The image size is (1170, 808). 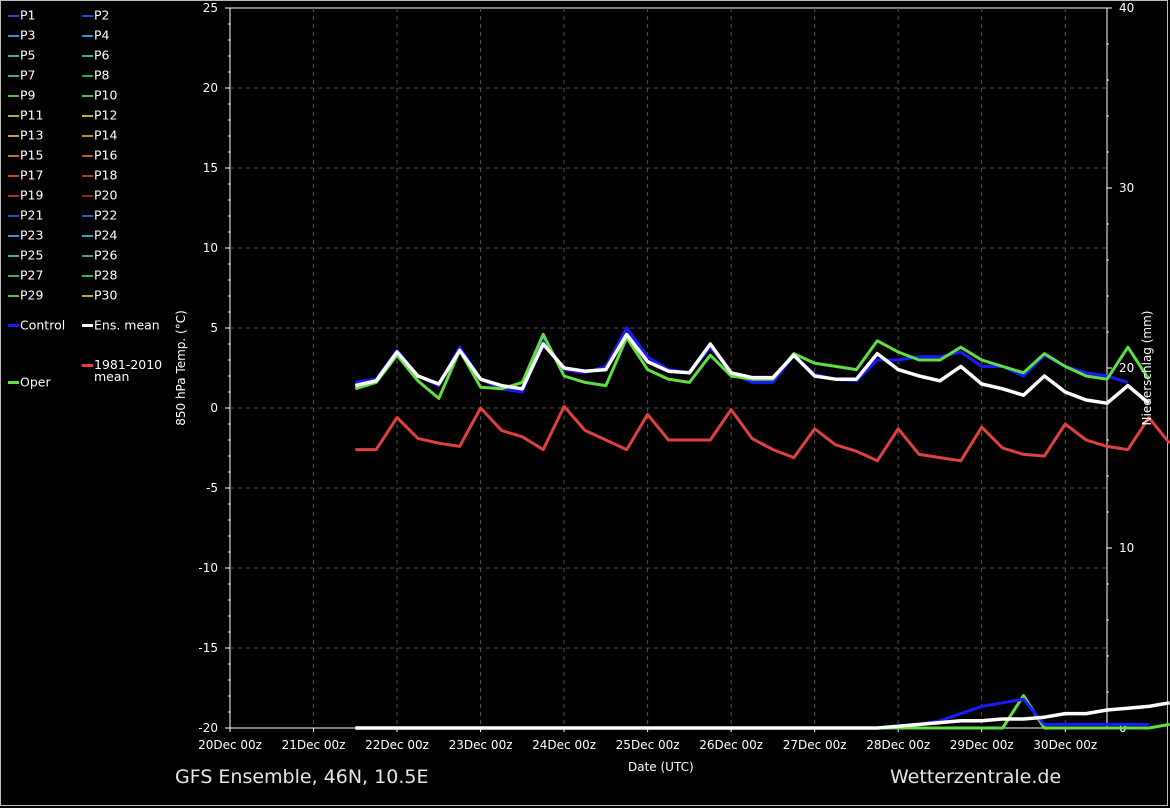 I want to click on legend-item: P3, so click(x=22, y=35).